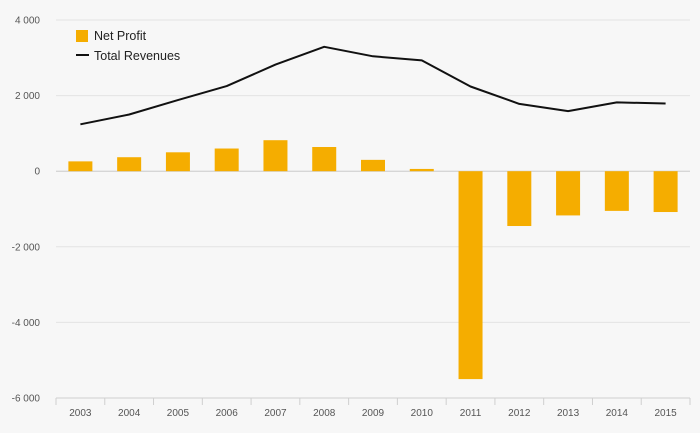 Image resolution: width=700 pixels, height=433 pixels. I want to click on legend: Net Profit Total Revenues, so click(128, 46).